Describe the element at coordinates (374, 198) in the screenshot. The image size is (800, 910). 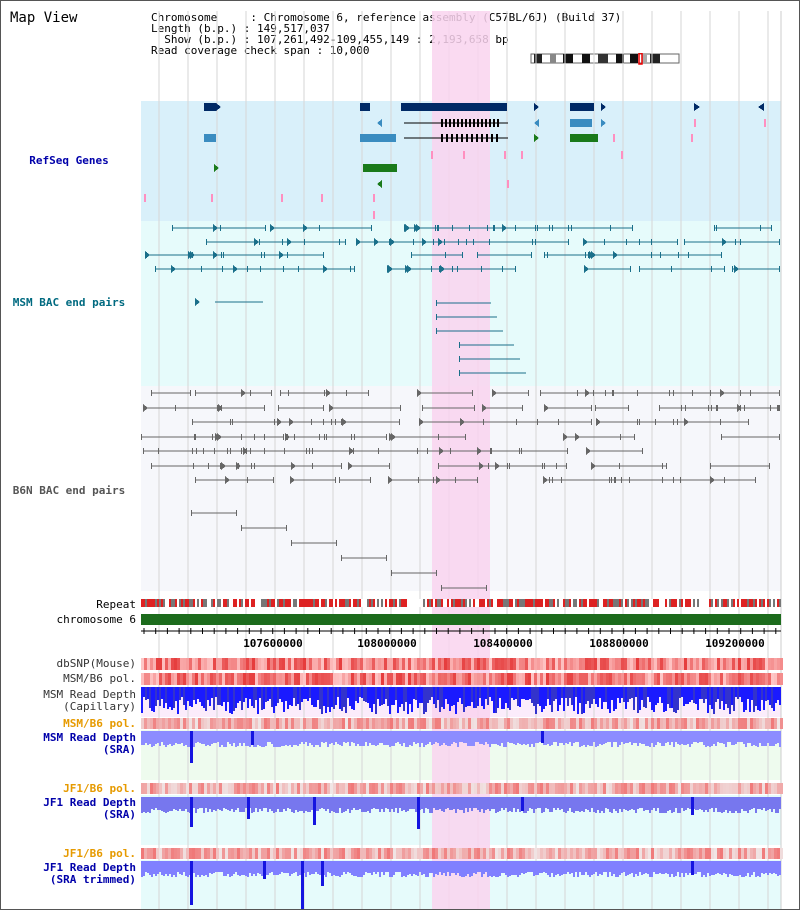
I see `snp-mark` at that location.